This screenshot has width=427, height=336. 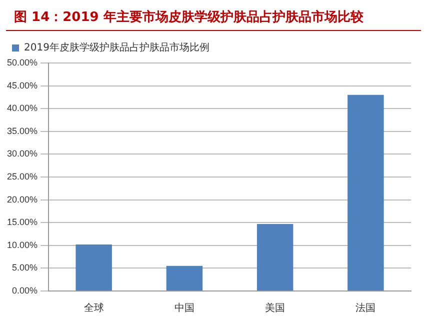 What do you see at coordinates (22, 222) in the screenshot?
I see `y-tick-label: 15.00%` at bounding box center [22, 222].